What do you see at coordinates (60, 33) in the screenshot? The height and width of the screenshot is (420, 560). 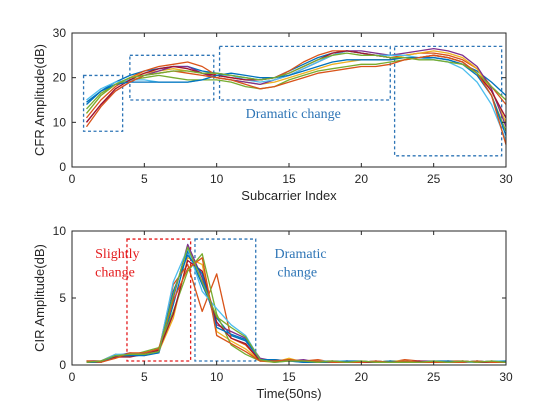 I see `y-tick-label: 30` at bounding box center [60, 33].